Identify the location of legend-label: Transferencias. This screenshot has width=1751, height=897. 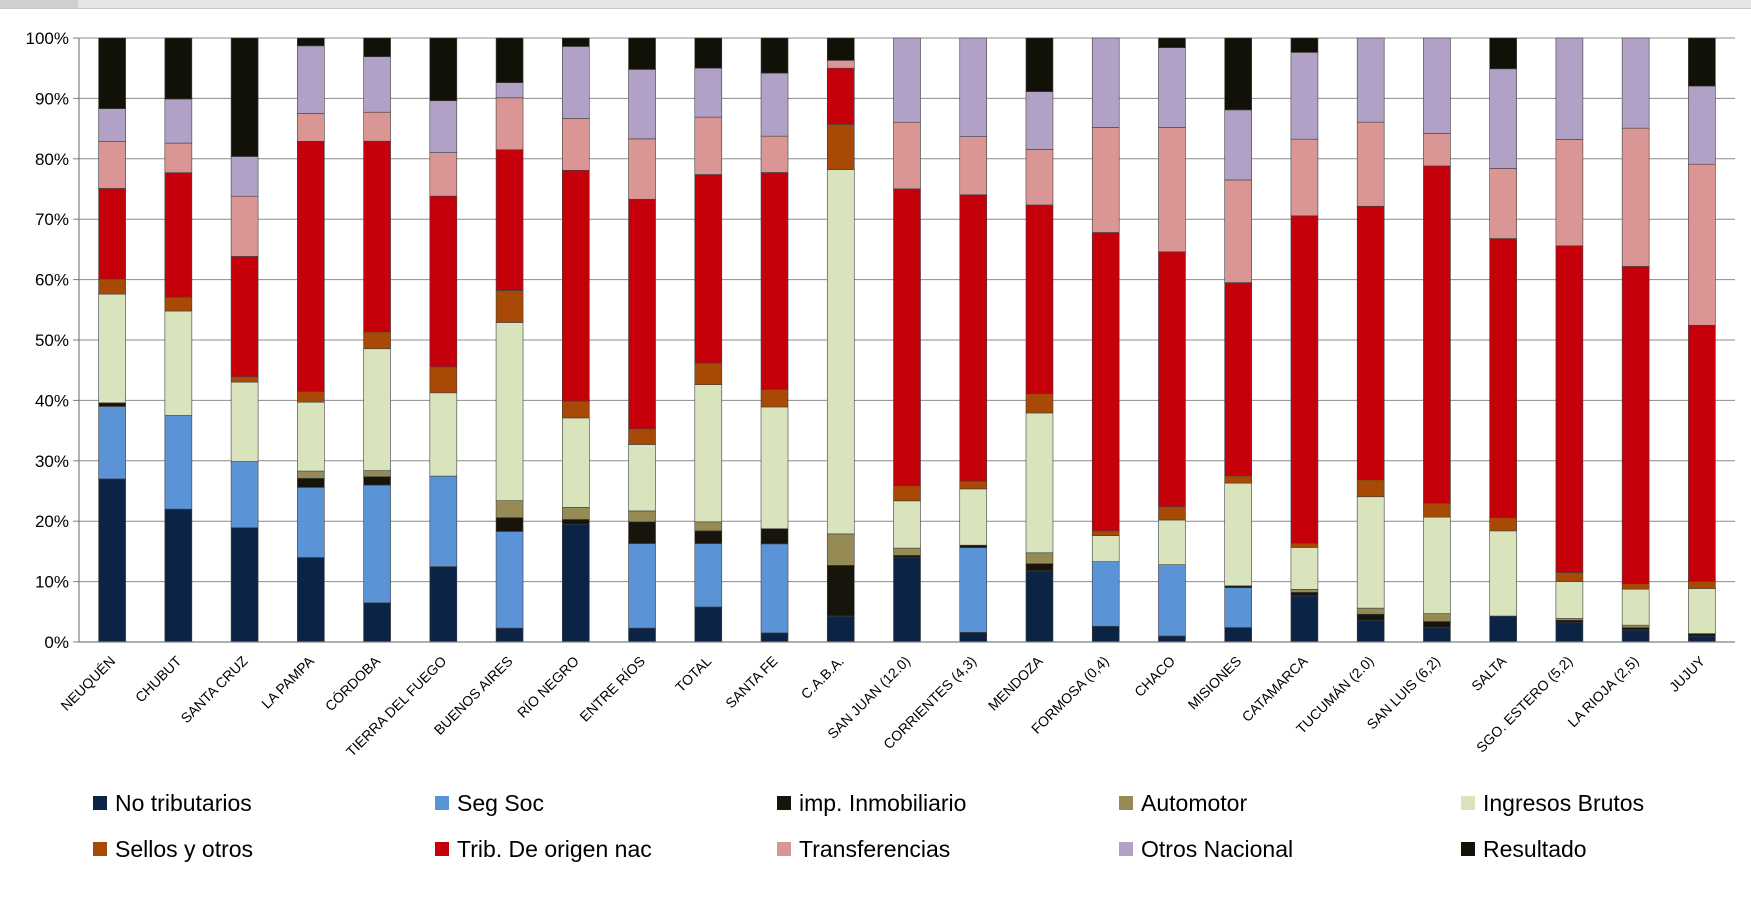
(874, 849).